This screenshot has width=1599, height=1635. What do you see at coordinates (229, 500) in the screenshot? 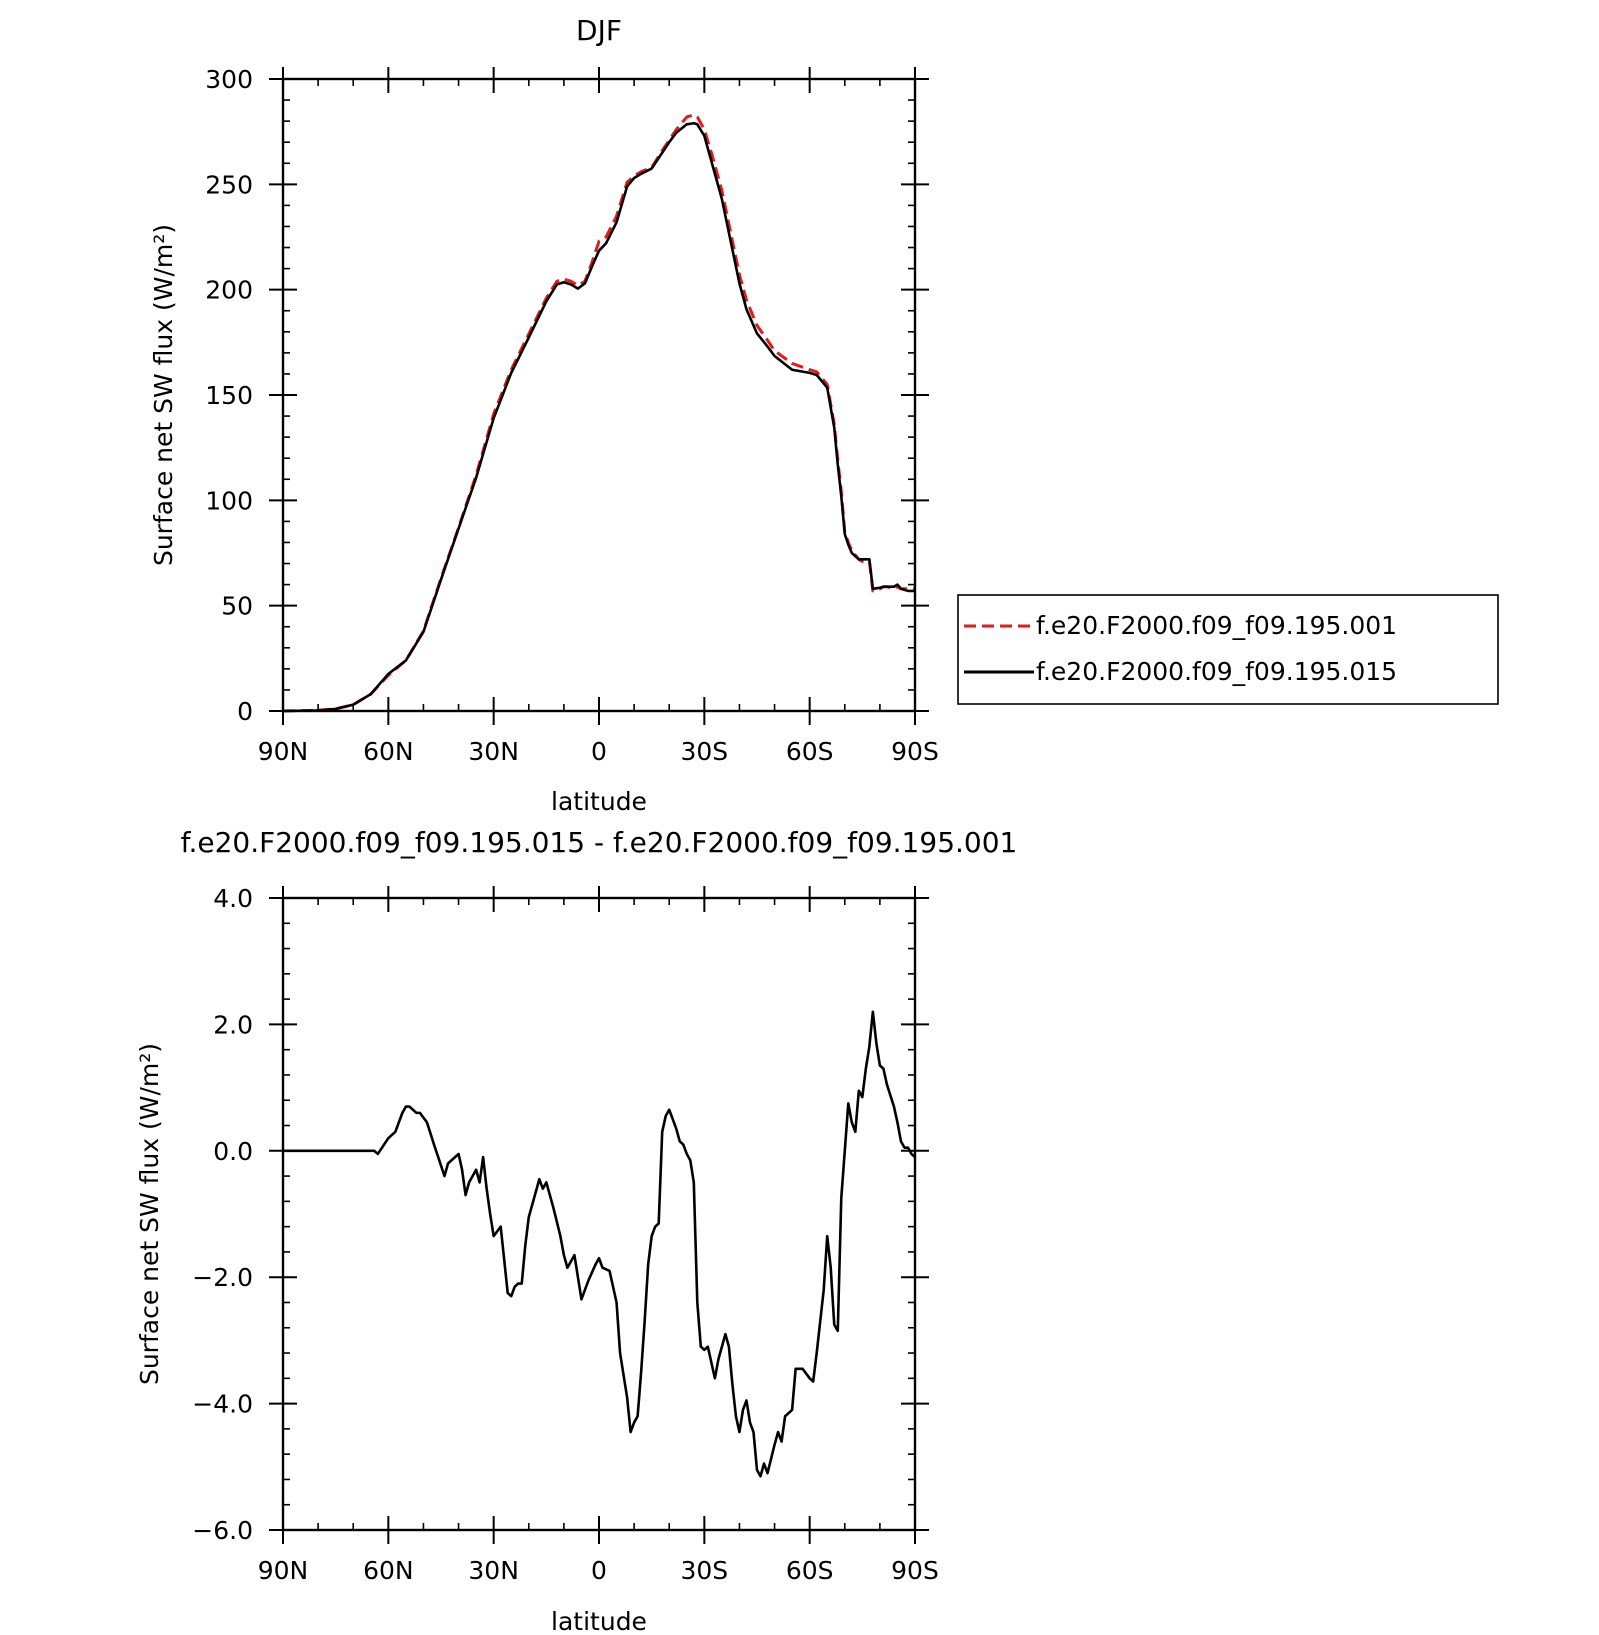
I see `top-panel-y-tick-label: 100` at bounding box center [229, 500].